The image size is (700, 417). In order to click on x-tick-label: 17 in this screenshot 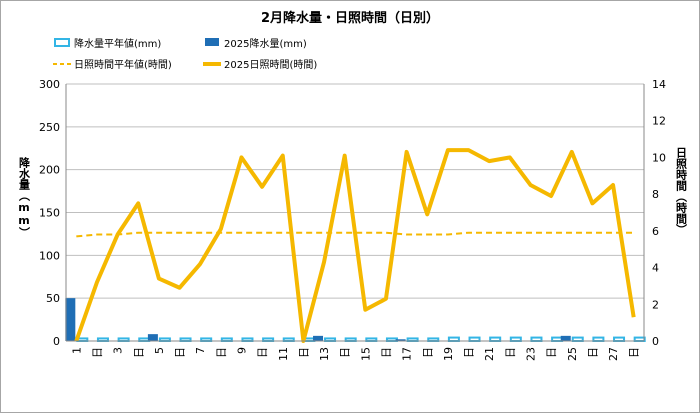, I will do `click(407, 354)`.